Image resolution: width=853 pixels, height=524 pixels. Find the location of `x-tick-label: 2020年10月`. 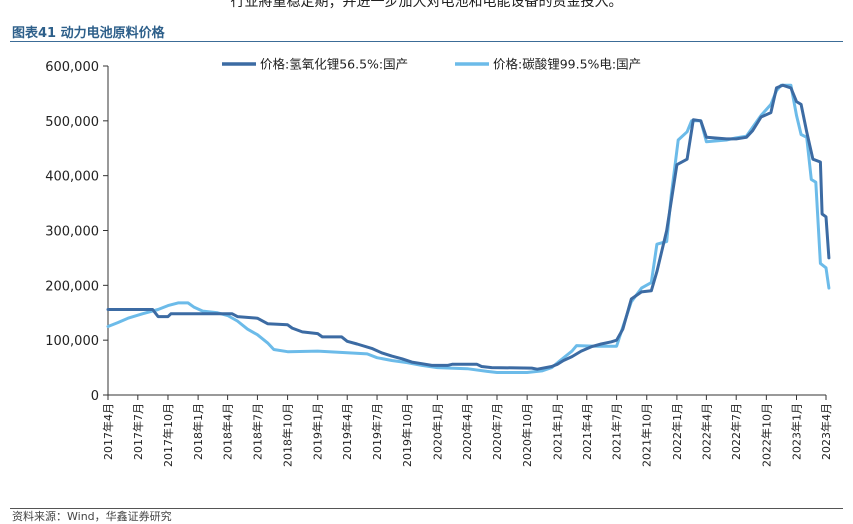

x-tick-label: 2020年10月 is located at coordinates (527, 435).